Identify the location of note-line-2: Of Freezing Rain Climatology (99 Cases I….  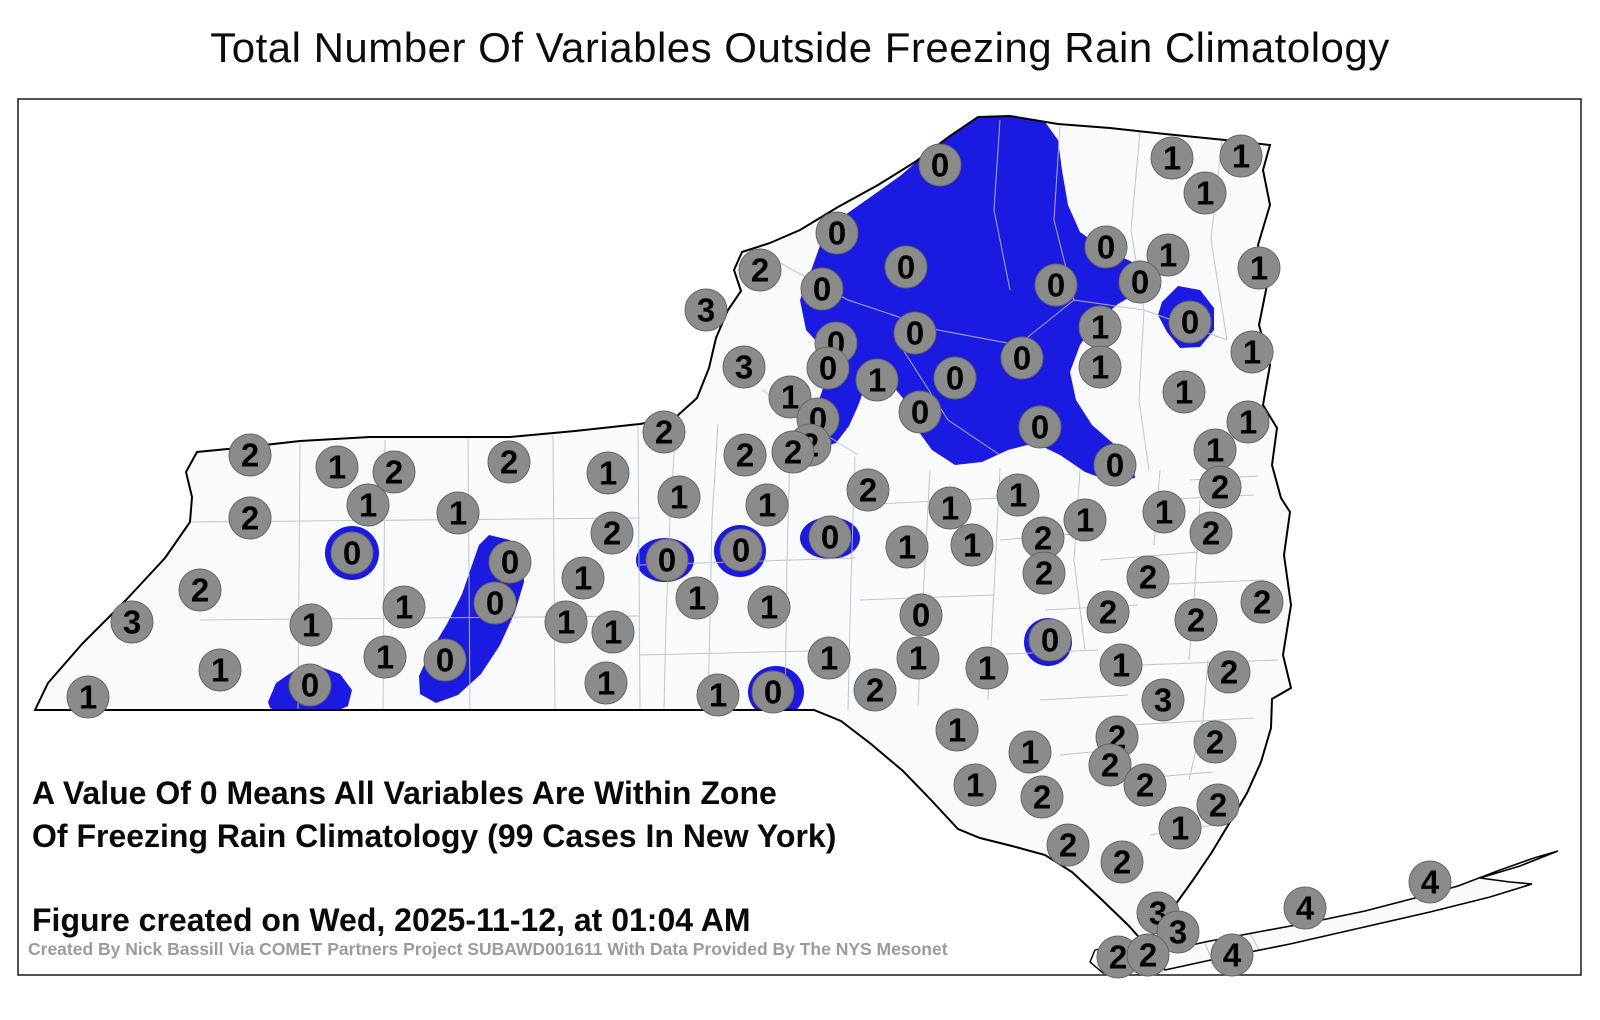
(434, 836).